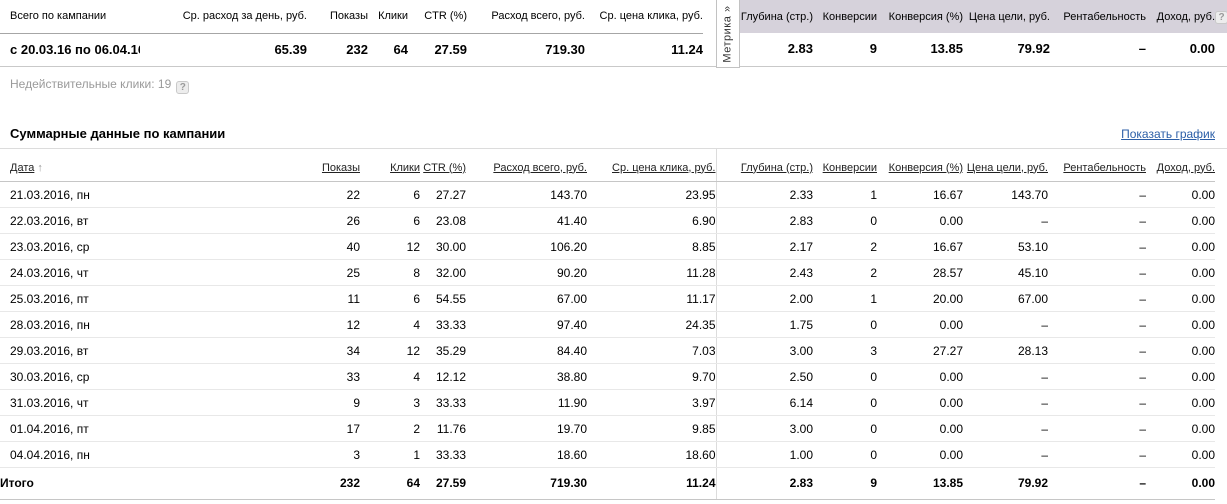 Image resolution: width=1227 pixels, height=504 pixels. What do you see at coordinates (155, 272) in the screenshot?
I see `cell-date: 24.03.2016, чт` at bounding box center [155, 272].